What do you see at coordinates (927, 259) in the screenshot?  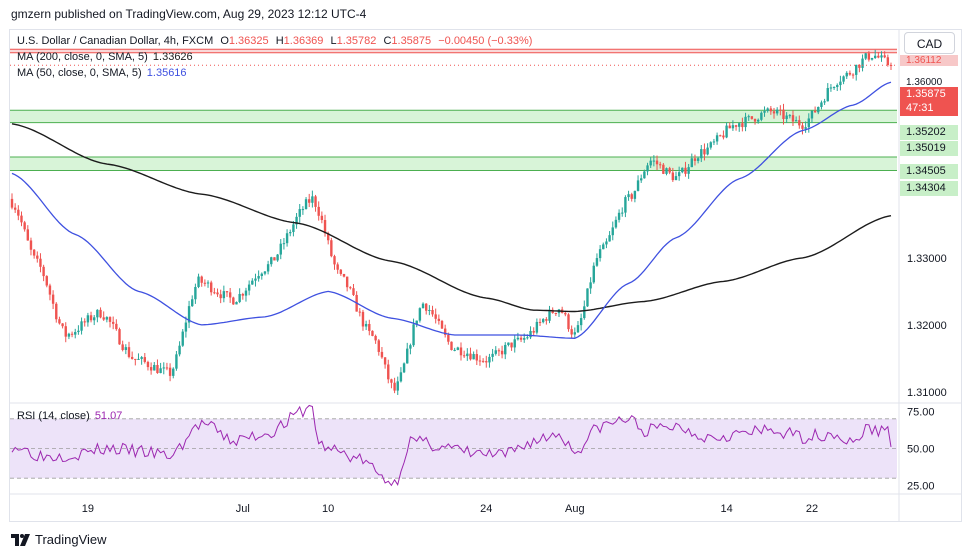 I see `price-tick-label: 1.33000` at bounding box center [927, 259].